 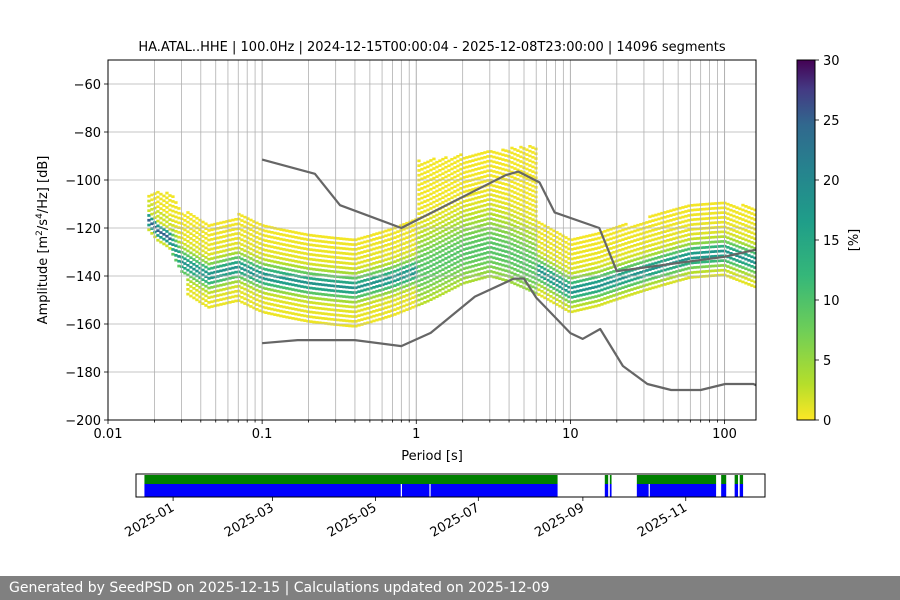 What do you see at coordinates (86, 253) in the screenshot?
I see `y-axis-ticks: −60−80−100−120−140−160−180−200` at bounding box center [86, 253].